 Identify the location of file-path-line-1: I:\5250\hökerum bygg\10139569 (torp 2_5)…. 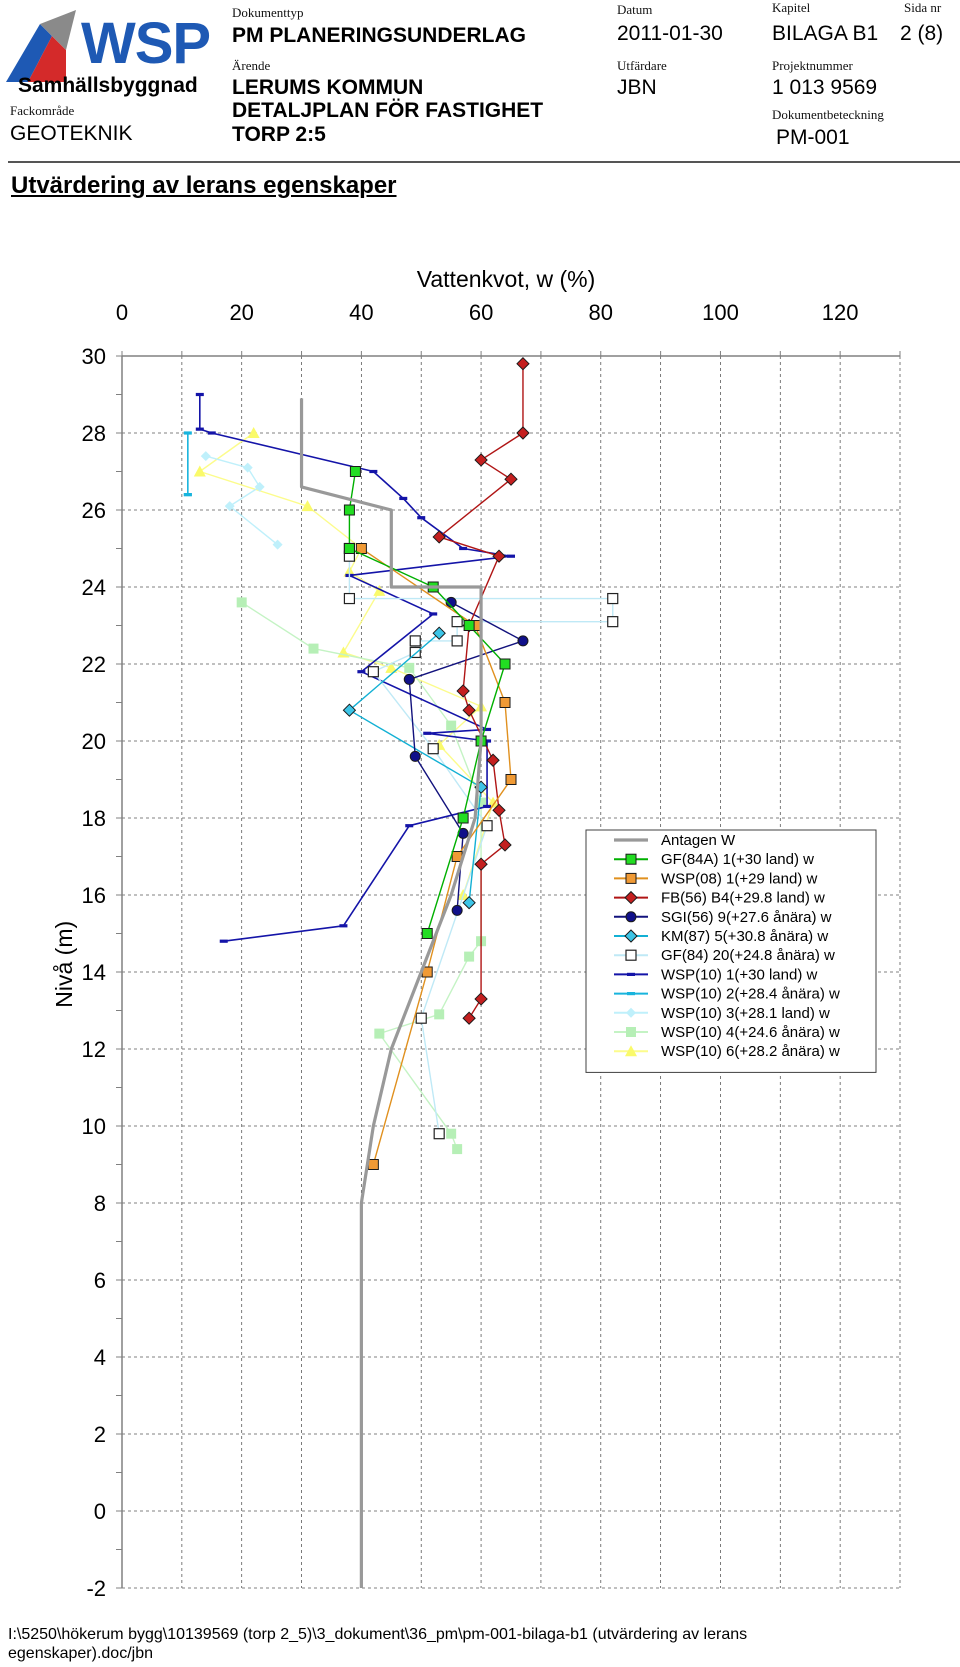
(378, 1634).